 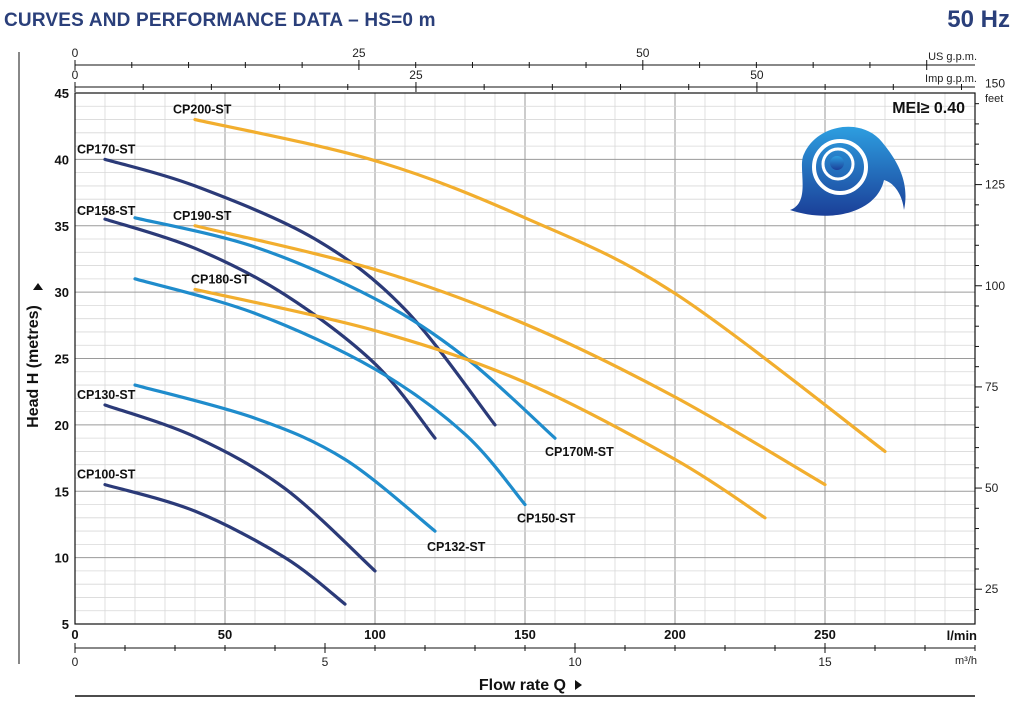 I want to click on swirl-logo-icon, so click(x=848, y=171).